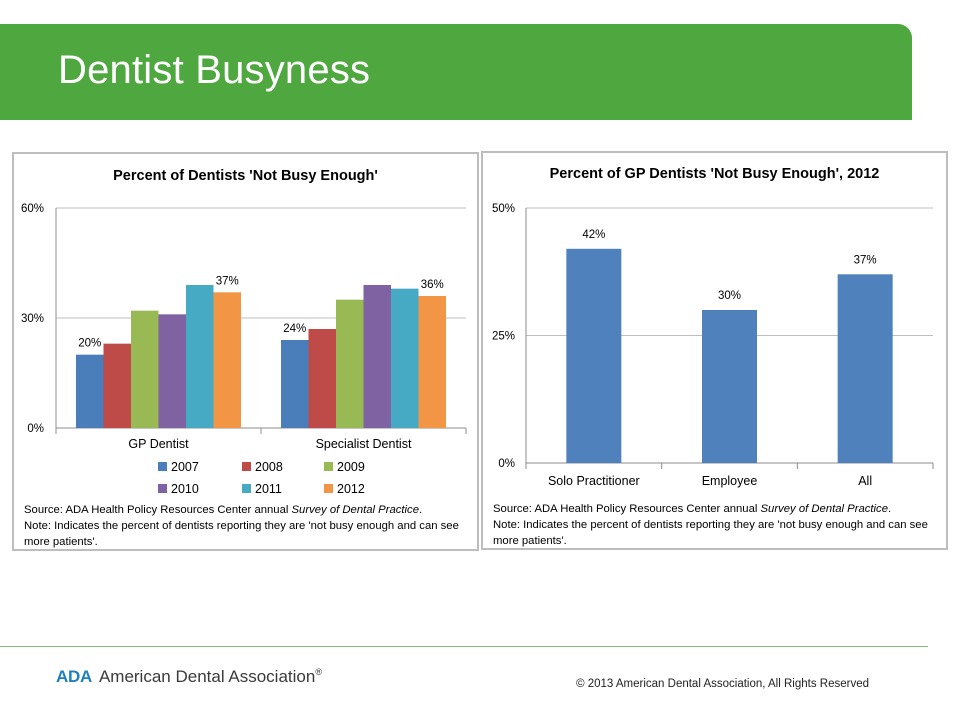 Image resolution: width=960 pixels, height=720 pixels. What do you see at coordinates (185, 489) in the screenshot?
I see `legend-label: 2010` at bounding box center [185, 489].